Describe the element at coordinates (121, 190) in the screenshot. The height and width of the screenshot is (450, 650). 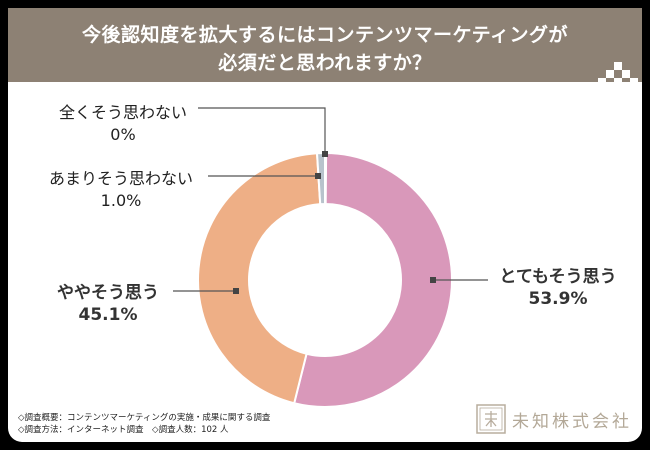
I see `label-amari: あまりそう思わない 1.0%` at that location.